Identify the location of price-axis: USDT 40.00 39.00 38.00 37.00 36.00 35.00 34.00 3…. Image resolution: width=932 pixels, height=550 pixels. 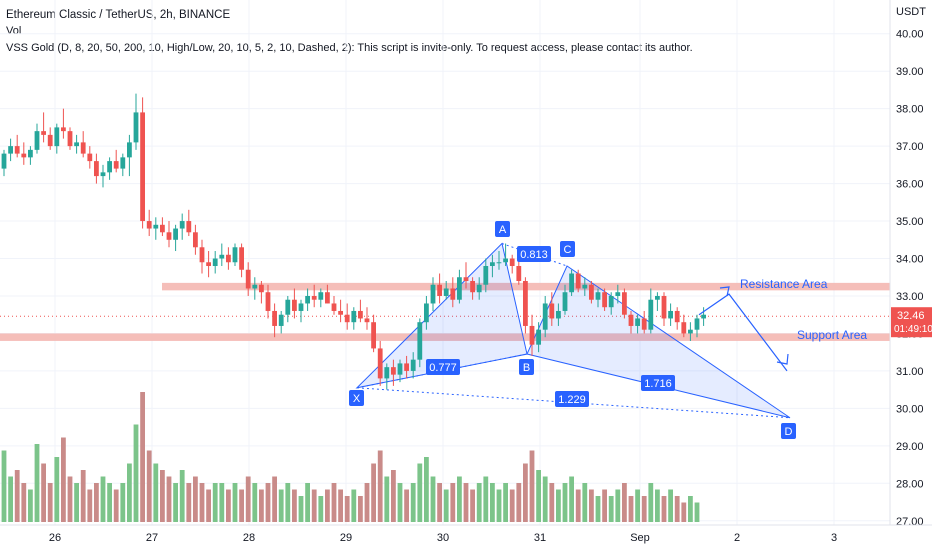
(910, 264).